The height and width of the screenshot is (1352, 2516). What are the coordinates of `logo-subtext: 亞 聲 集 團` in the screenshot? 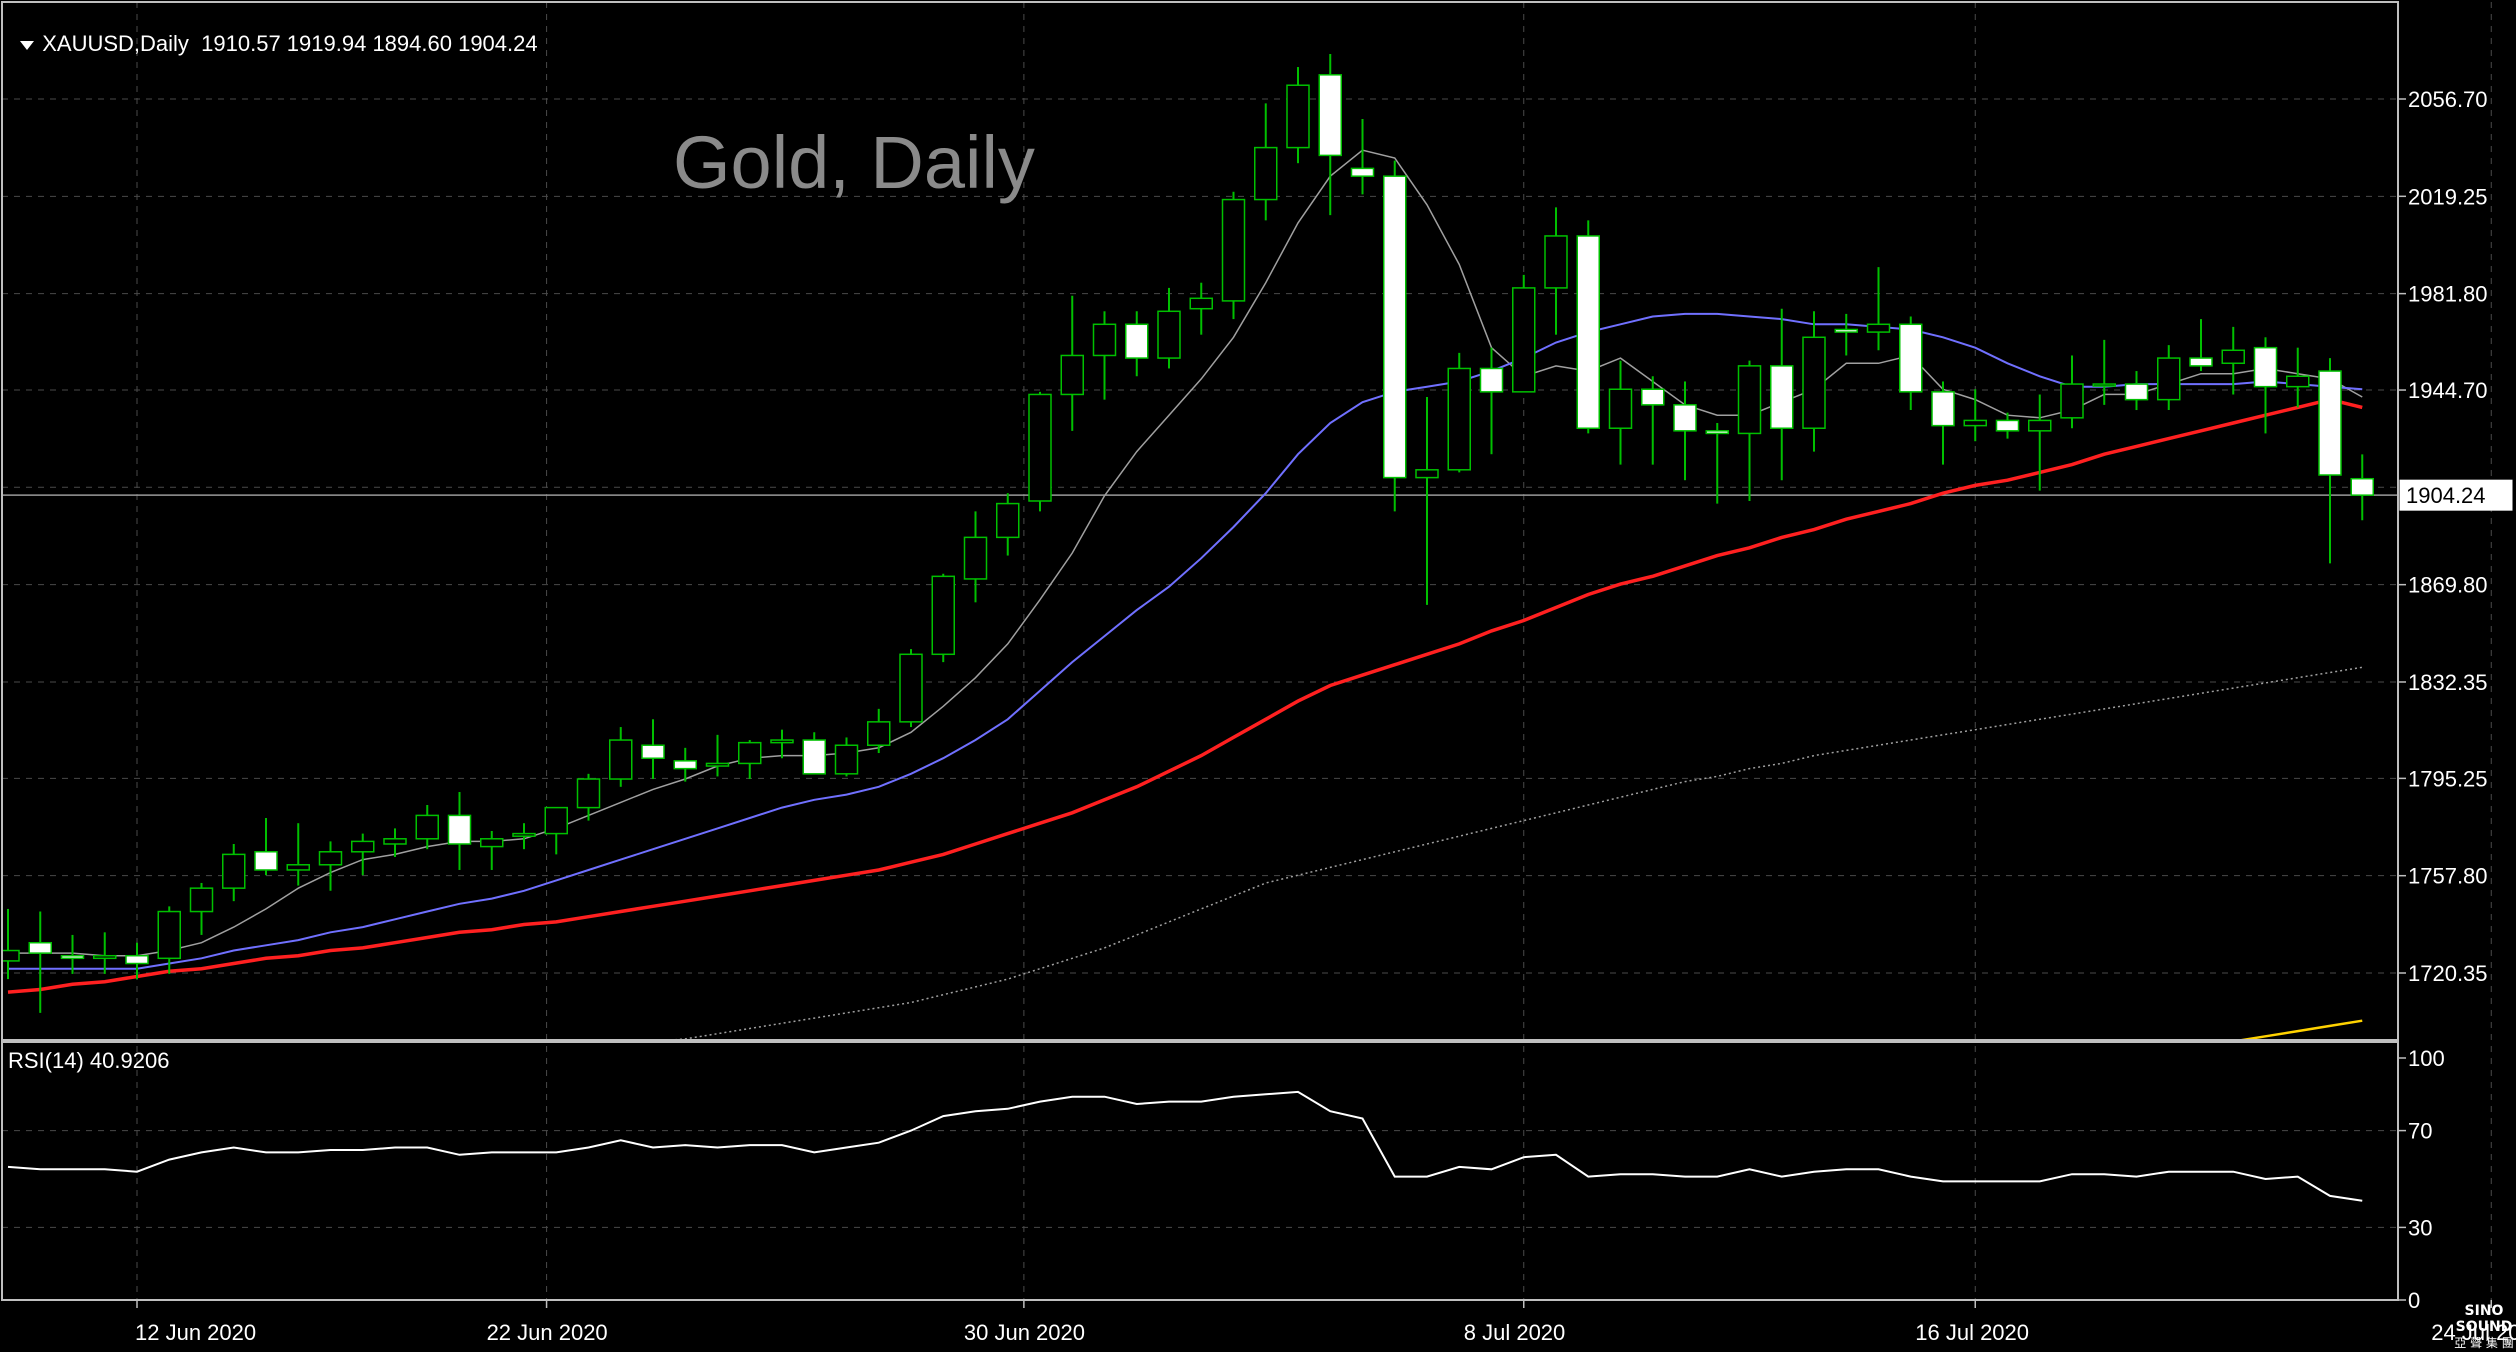 It's located at (2484, 1343).